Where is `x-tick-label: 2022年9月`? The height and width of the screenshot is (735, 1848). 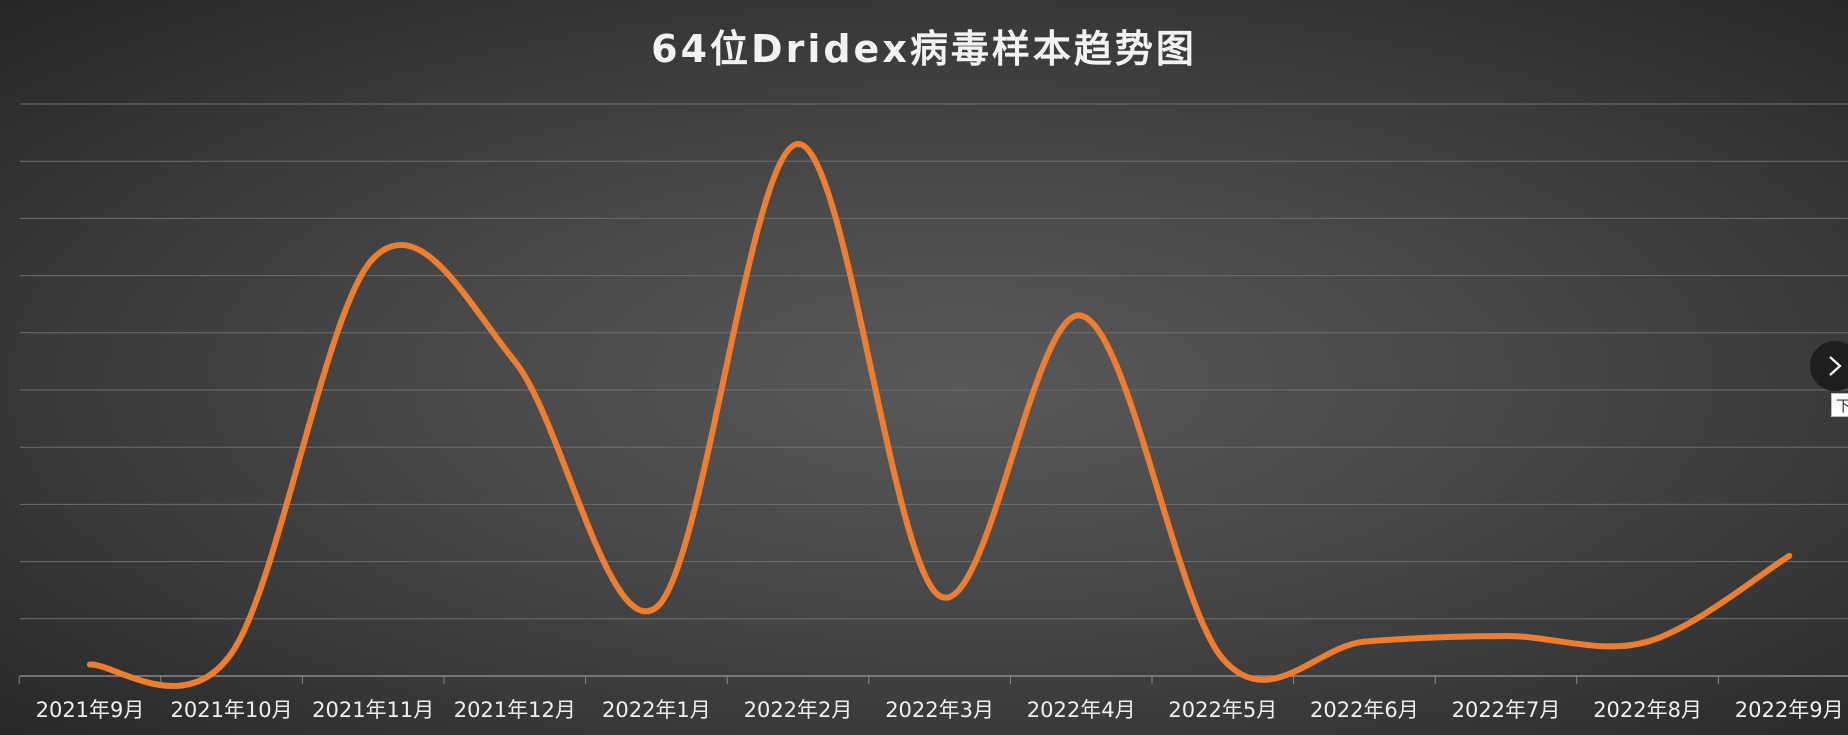 x-tick-label: 2022年9月 is located at coordinates (1789, 710).